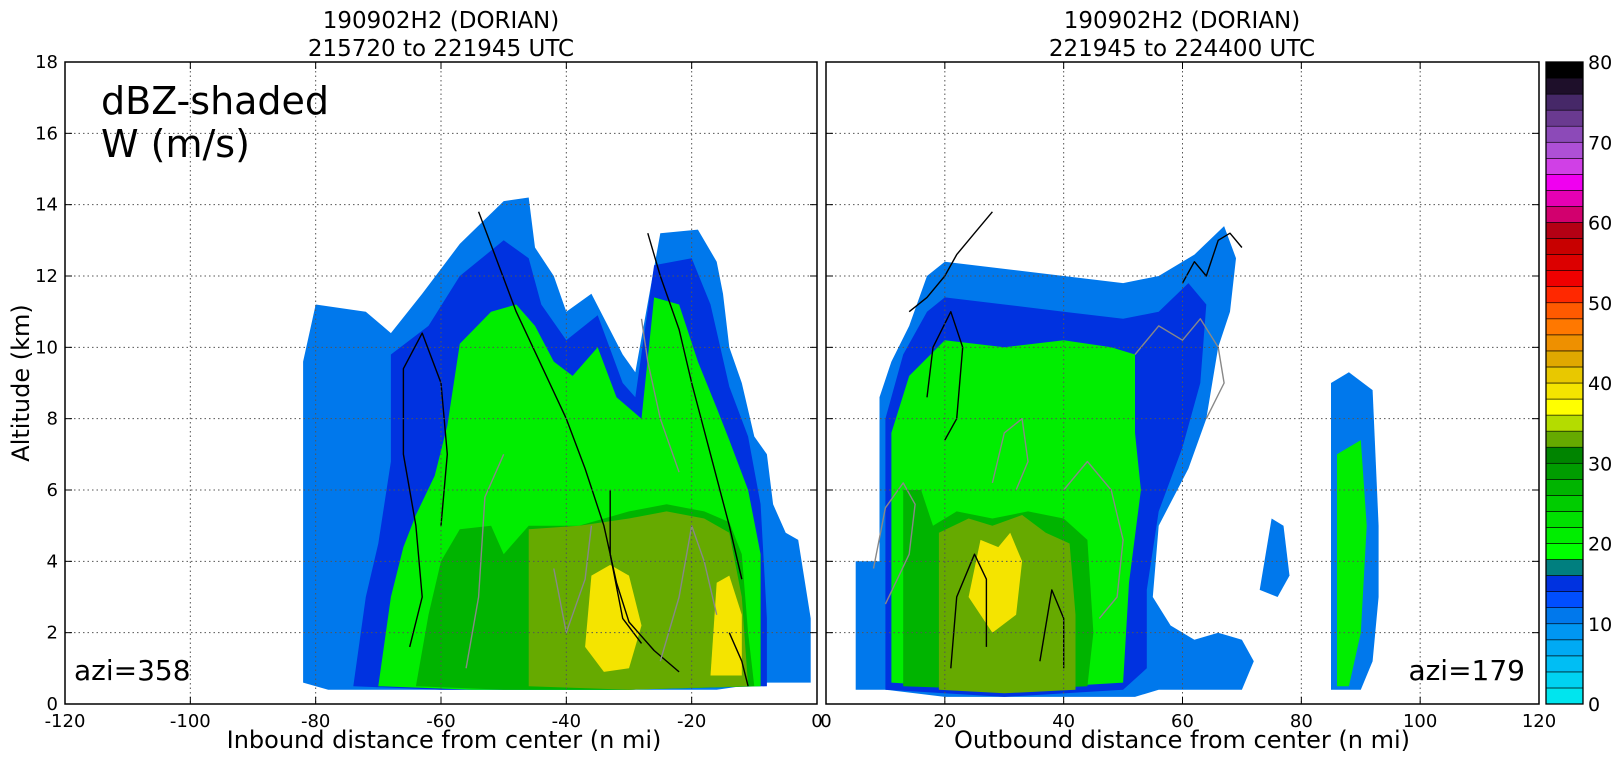  Describe the element at coordinates (1301, 721) in the screenshot. I see `right-x-tick-label: 80` at that location.